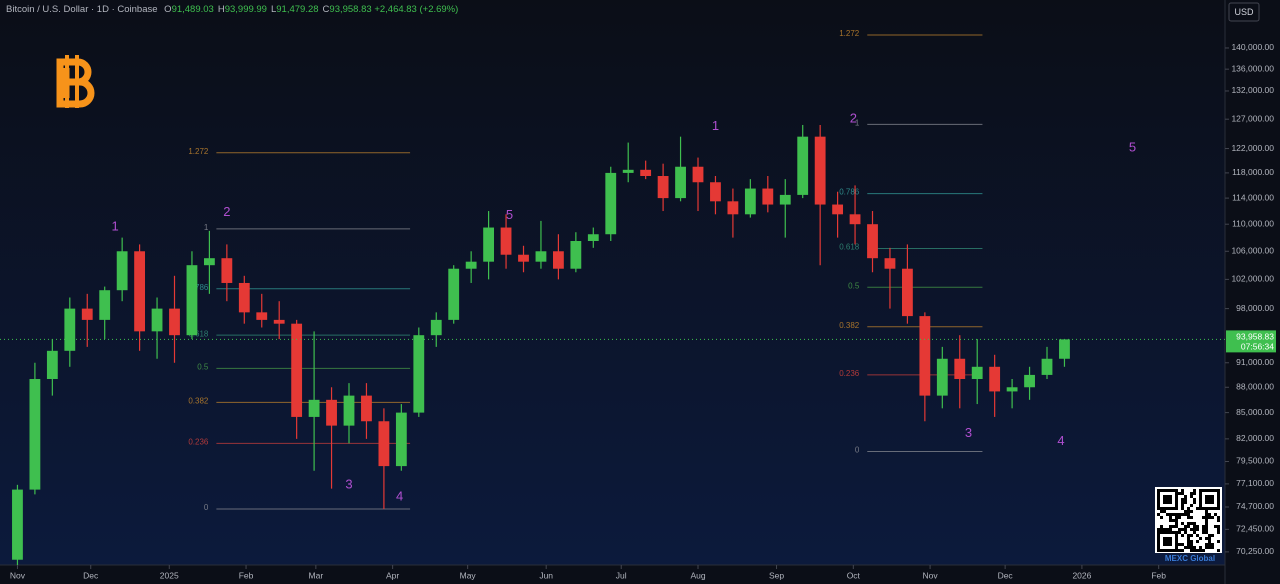 The image size is (1280, 584). What do you see at coordinates (1252, 148) in the screenshot?
I see `y-tick-label: 122,000.00` at bounding box center [1252, 148].